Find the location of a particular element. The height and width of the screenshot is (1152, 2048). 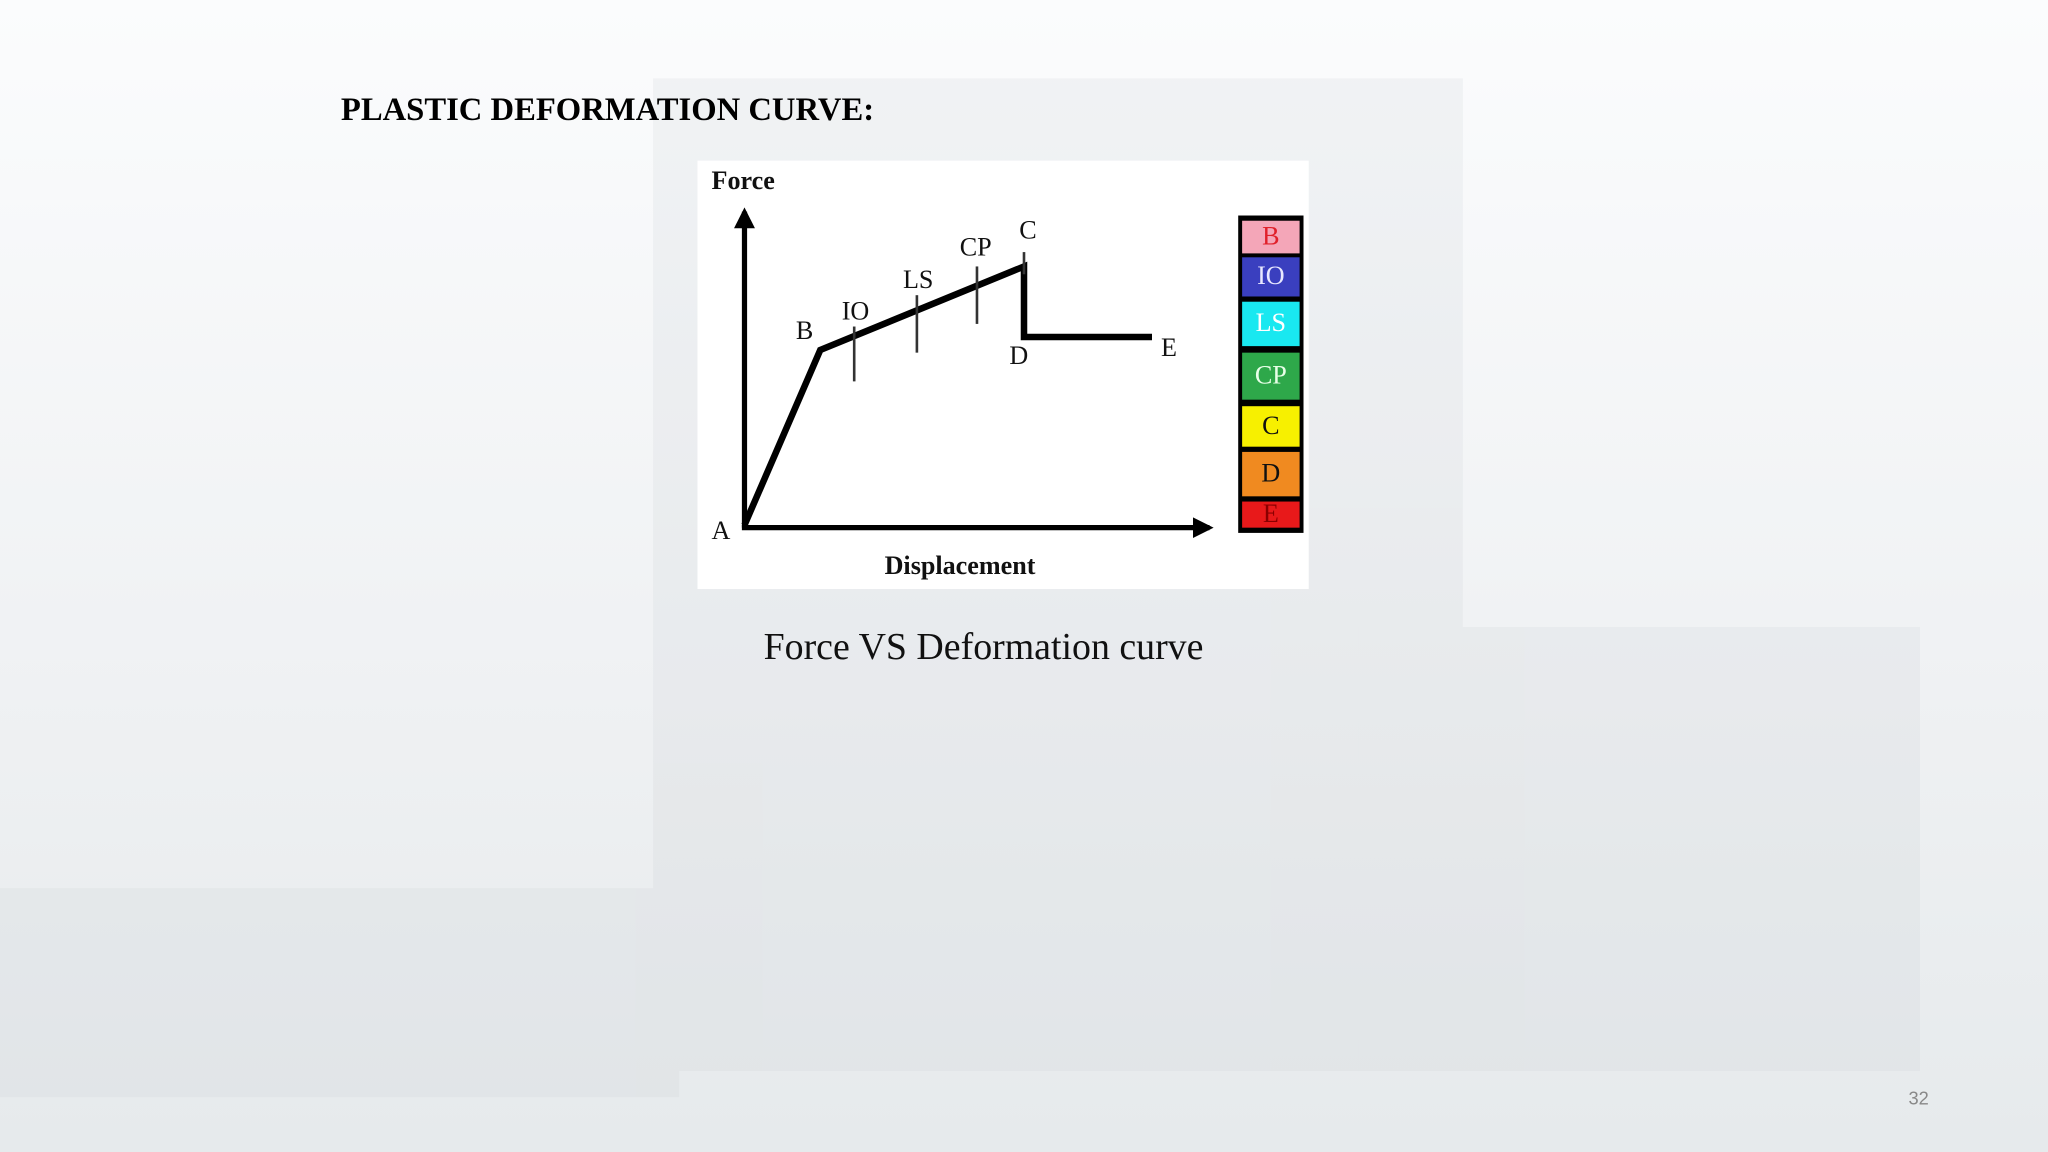

legend-label: CP is located at coordinates (1271, 374).